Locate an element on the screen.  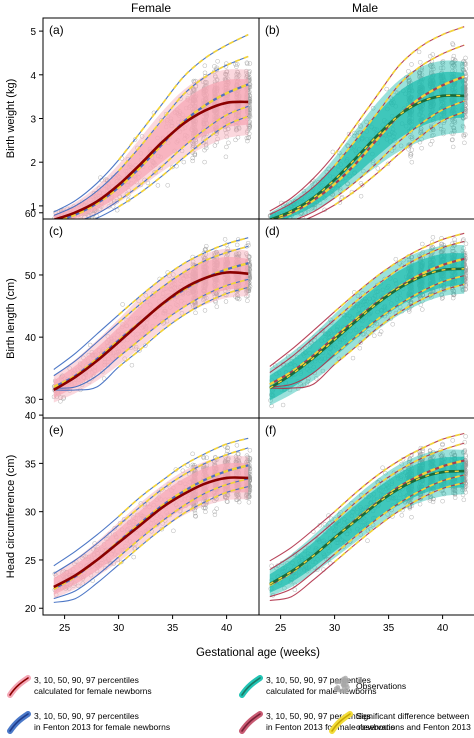
panel-plot-area is located at coordinates (368, 124).